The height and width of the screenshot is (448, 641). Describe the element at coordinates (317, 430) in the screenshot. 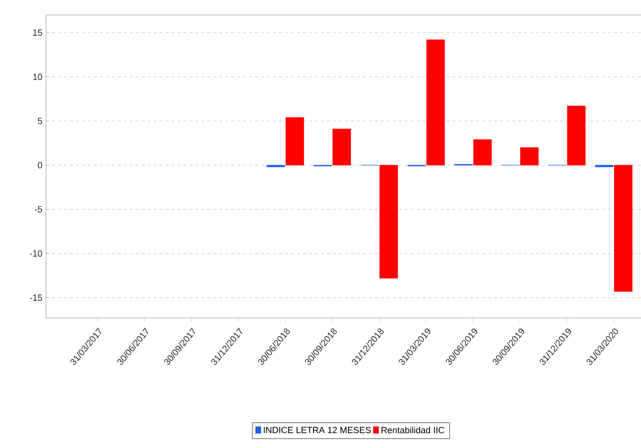

I see `legend-label: INDICE LETRA 12 MESES` at that location.